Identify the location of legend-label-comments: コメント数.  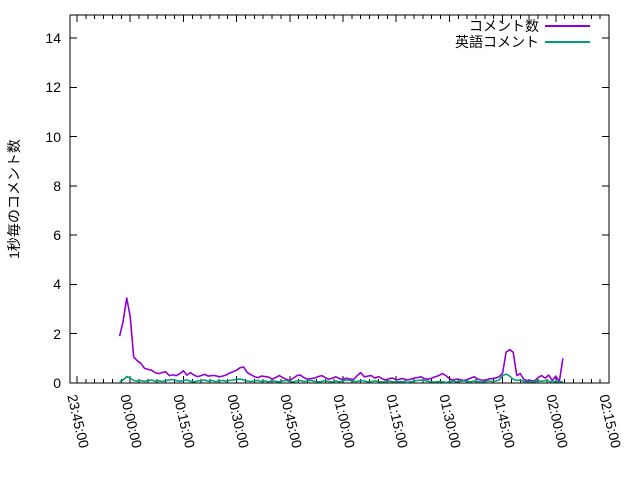
(504, 26).